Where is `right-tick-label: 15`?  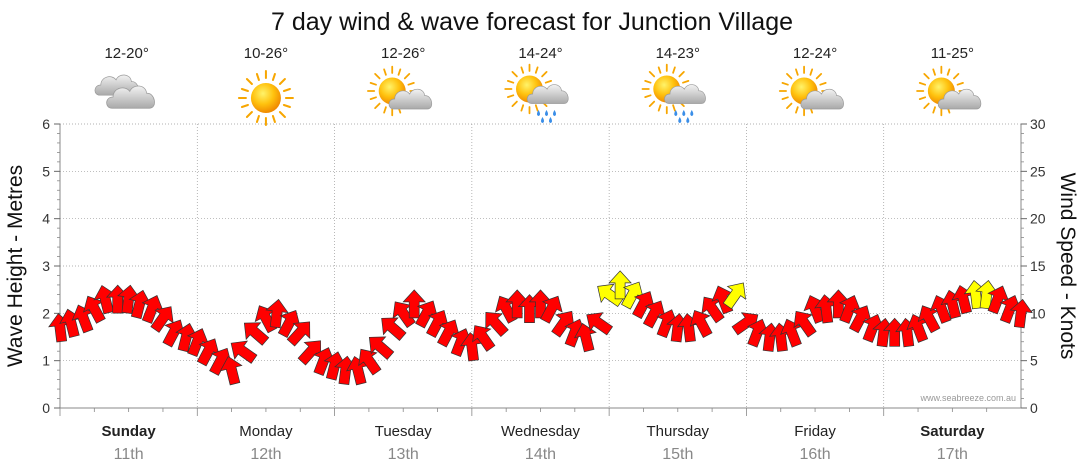 right-tick-label: 15 is located at coordinates (1038, 266).